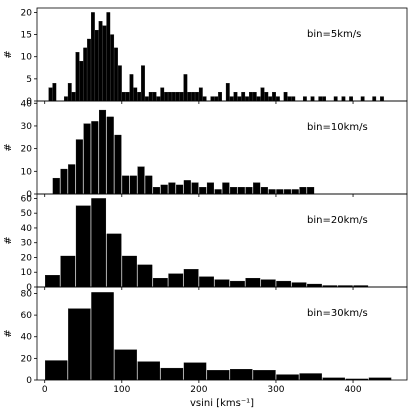  Describe the element at coordinates (8, 333) in the screenshot. I see `ylabel-p4: #` at that location.